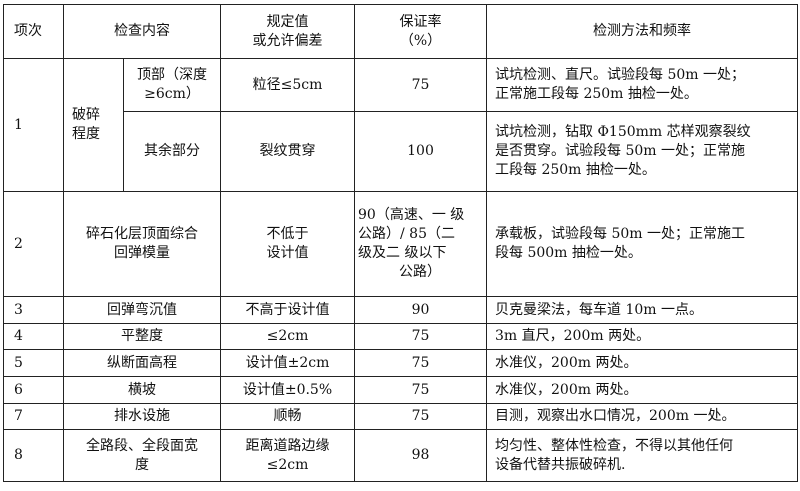 This screenshot has height=491, width=800. I want to click on header-index: 项次, so click(33, 31).